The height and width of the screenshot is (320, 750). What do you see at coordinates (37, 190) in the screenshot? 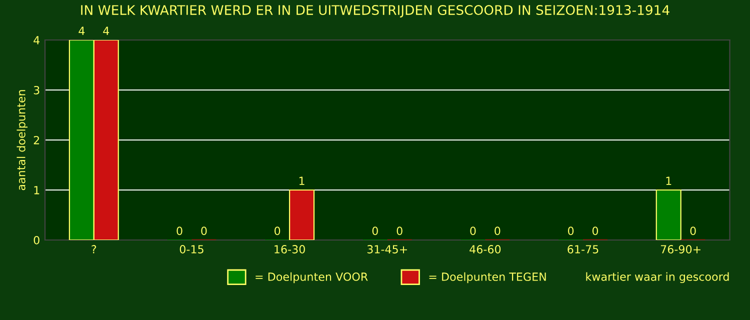
I see `y-tick-label: 1` at bounding box center [37, 190].